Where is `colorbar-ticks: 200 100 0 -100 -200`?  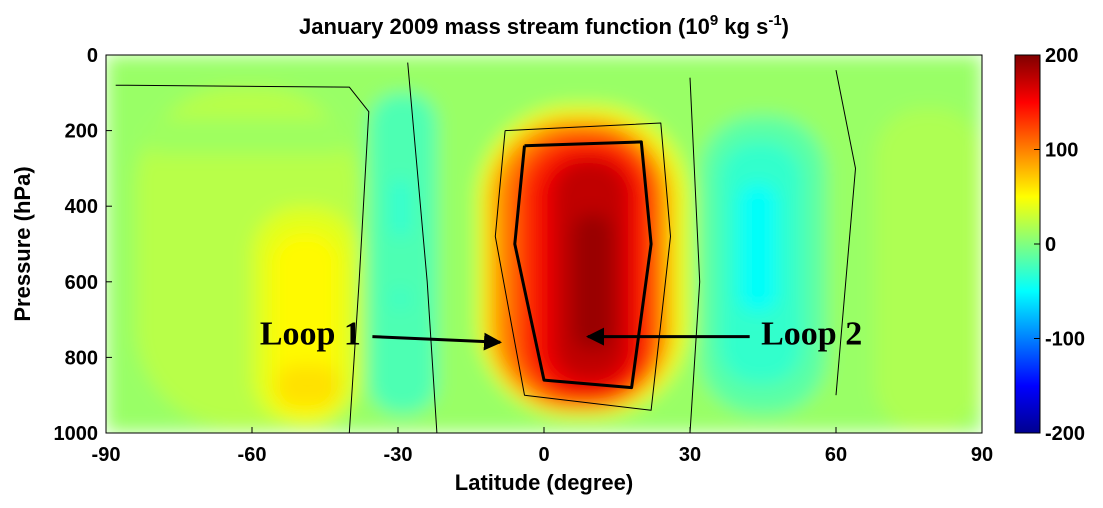 colorbar-ticks: 200 100 0 -100 -200 is located at coordinates (1059, 245).